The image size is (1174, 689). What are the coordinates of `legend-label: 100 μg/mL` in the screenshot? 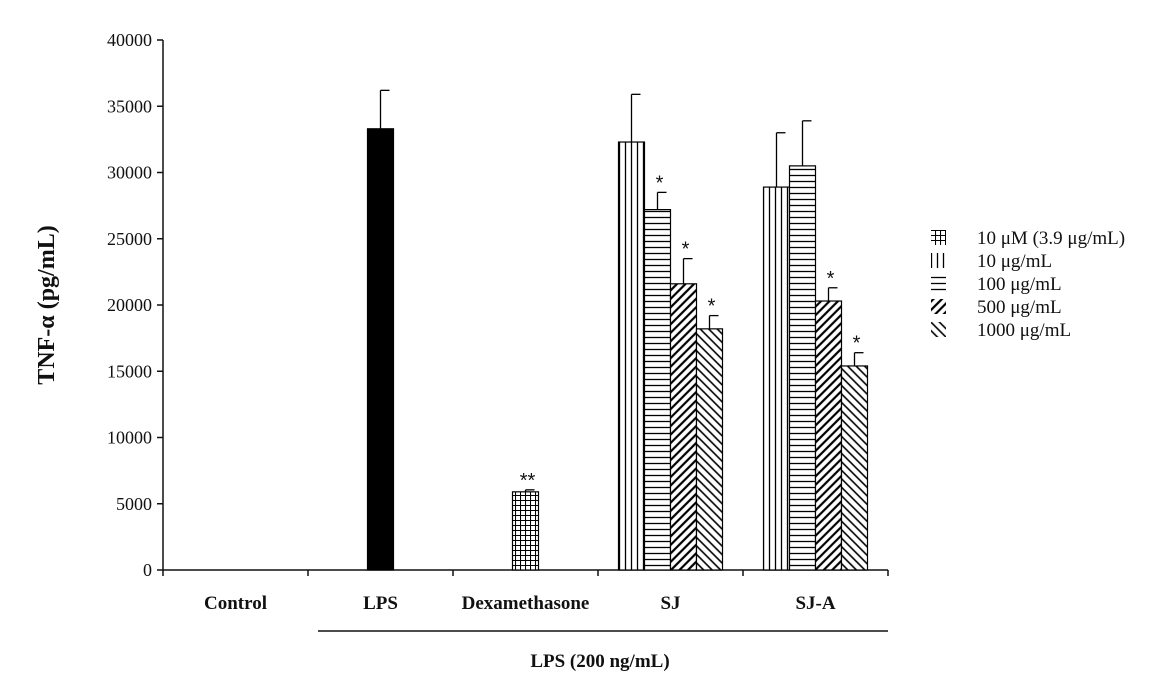 It's located at (1019, 284).